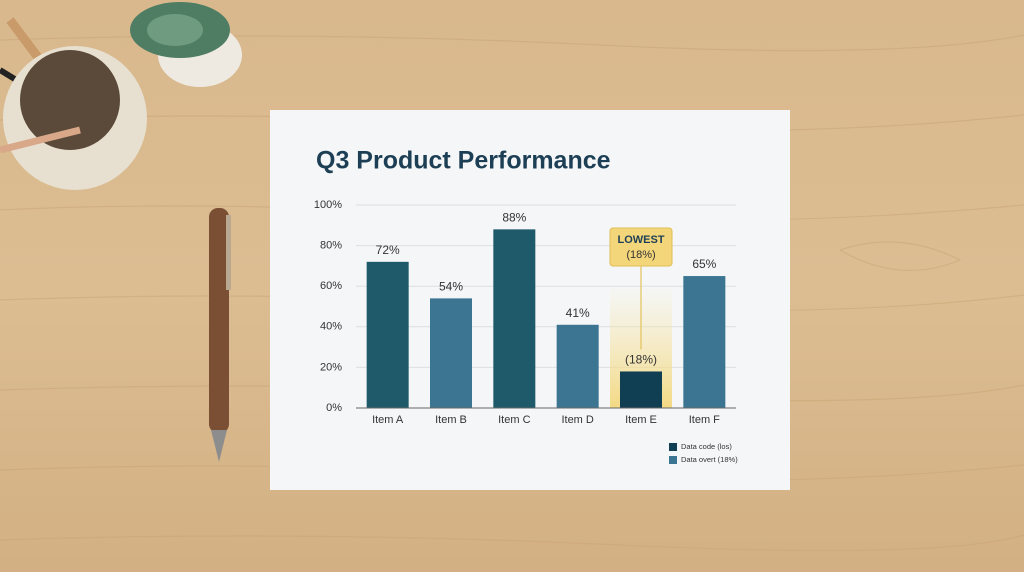 This screenshot has width=1024, height=577. Describe the element at coordinates (641, 360) in the screenshot. I see `value-label: (18%)` at that location.